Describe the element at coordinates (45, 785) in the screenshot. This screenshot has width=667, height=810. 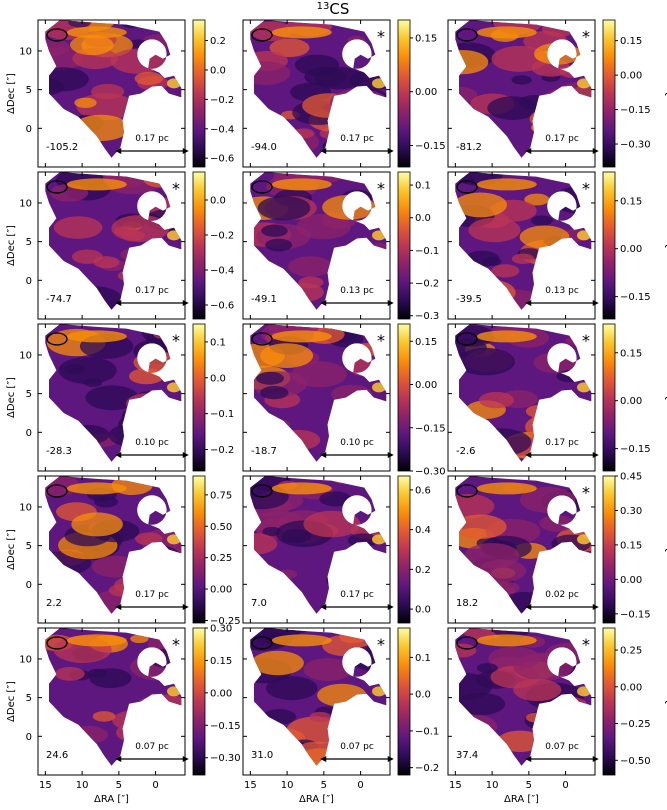
I see `x-tick-label: 15` at that location.